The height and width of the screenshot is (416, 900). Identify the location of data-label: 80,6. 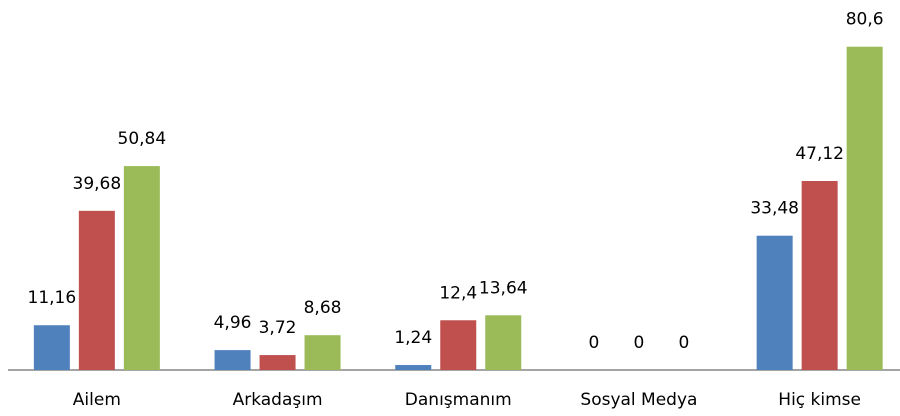
(865, 20).